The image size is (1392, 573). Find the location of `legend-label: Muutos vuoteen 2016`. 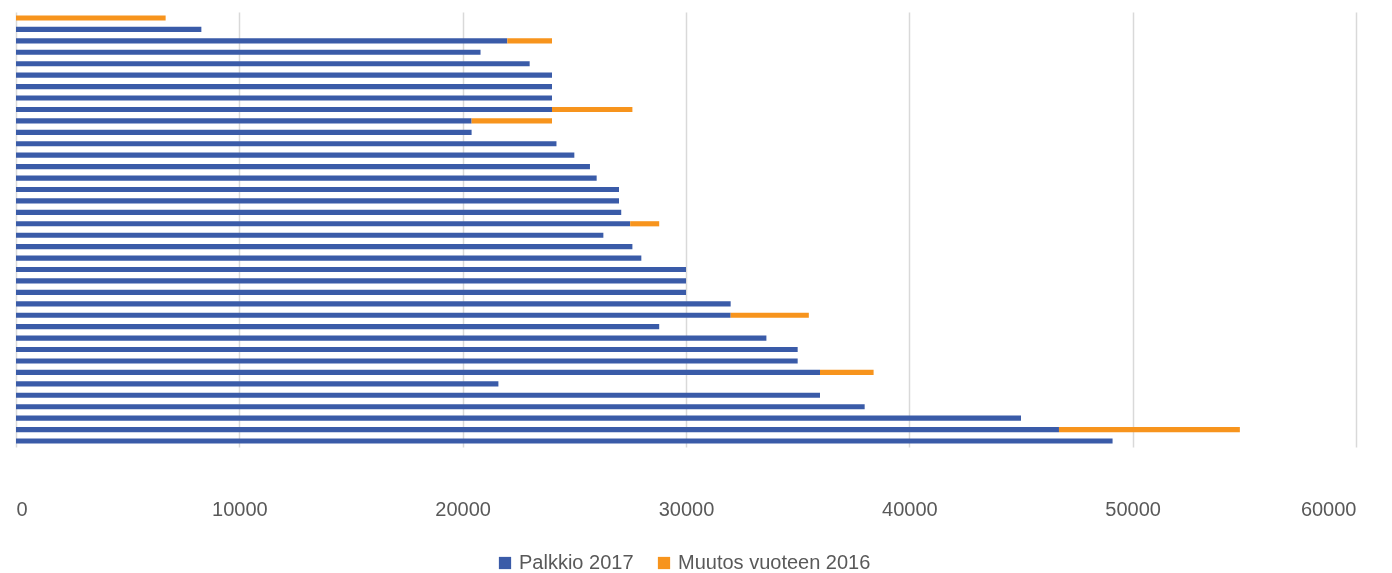

legend-label: Muutos vuoteen 2016 is located at coordinates (774, 562).